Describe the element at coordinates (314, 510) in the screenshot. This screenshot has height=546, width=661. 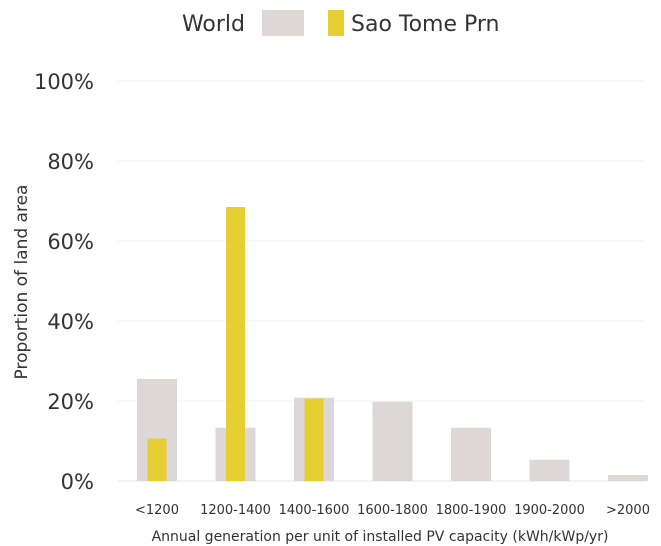
I see `x-tick-label: 1400-1600` at that location.